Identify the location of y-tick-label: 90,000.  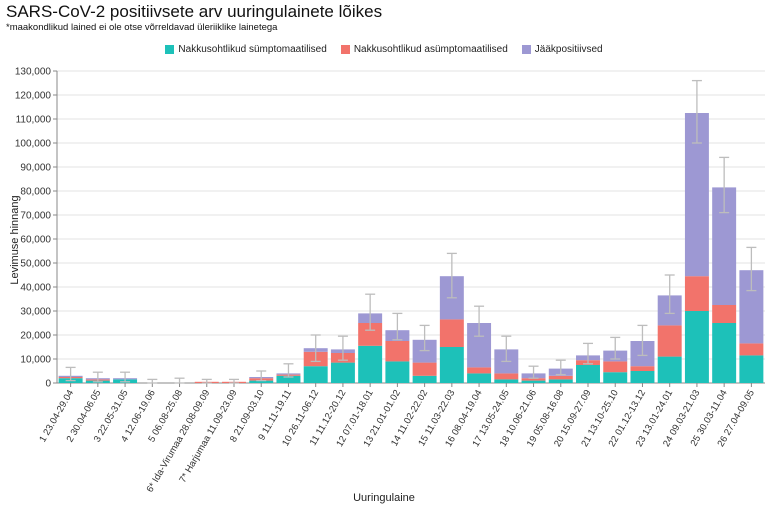
(35, 168).